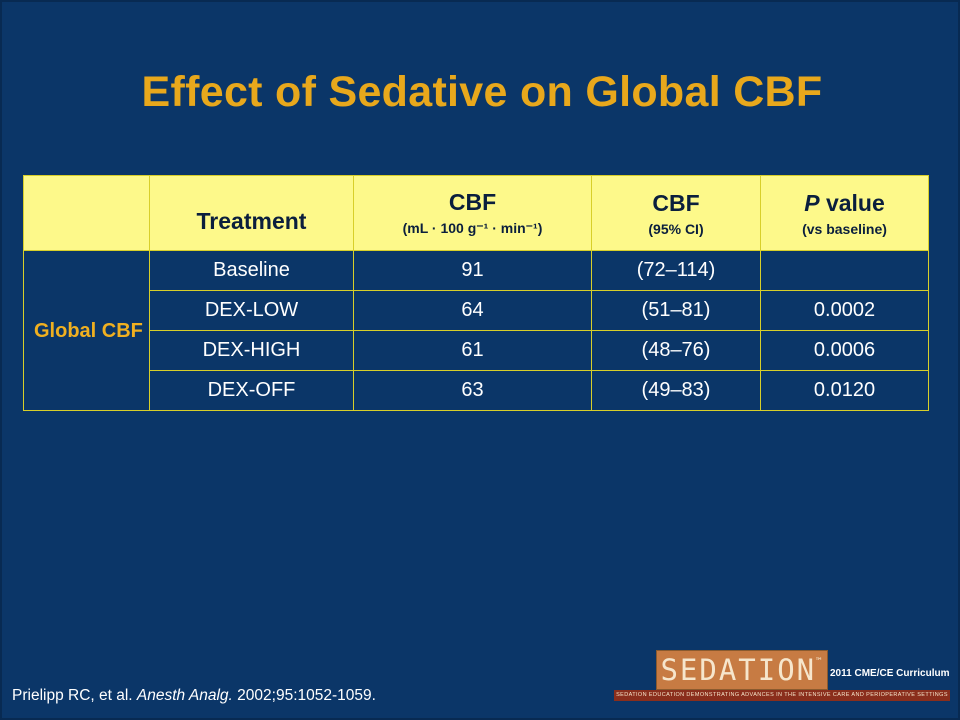  What do you see at coordinates (472, 213) in the screenshot?
I see `header-cbf: CBF (mL · 100 g⁻¹ · min⁻¹)` at bounding box center [472, 213].